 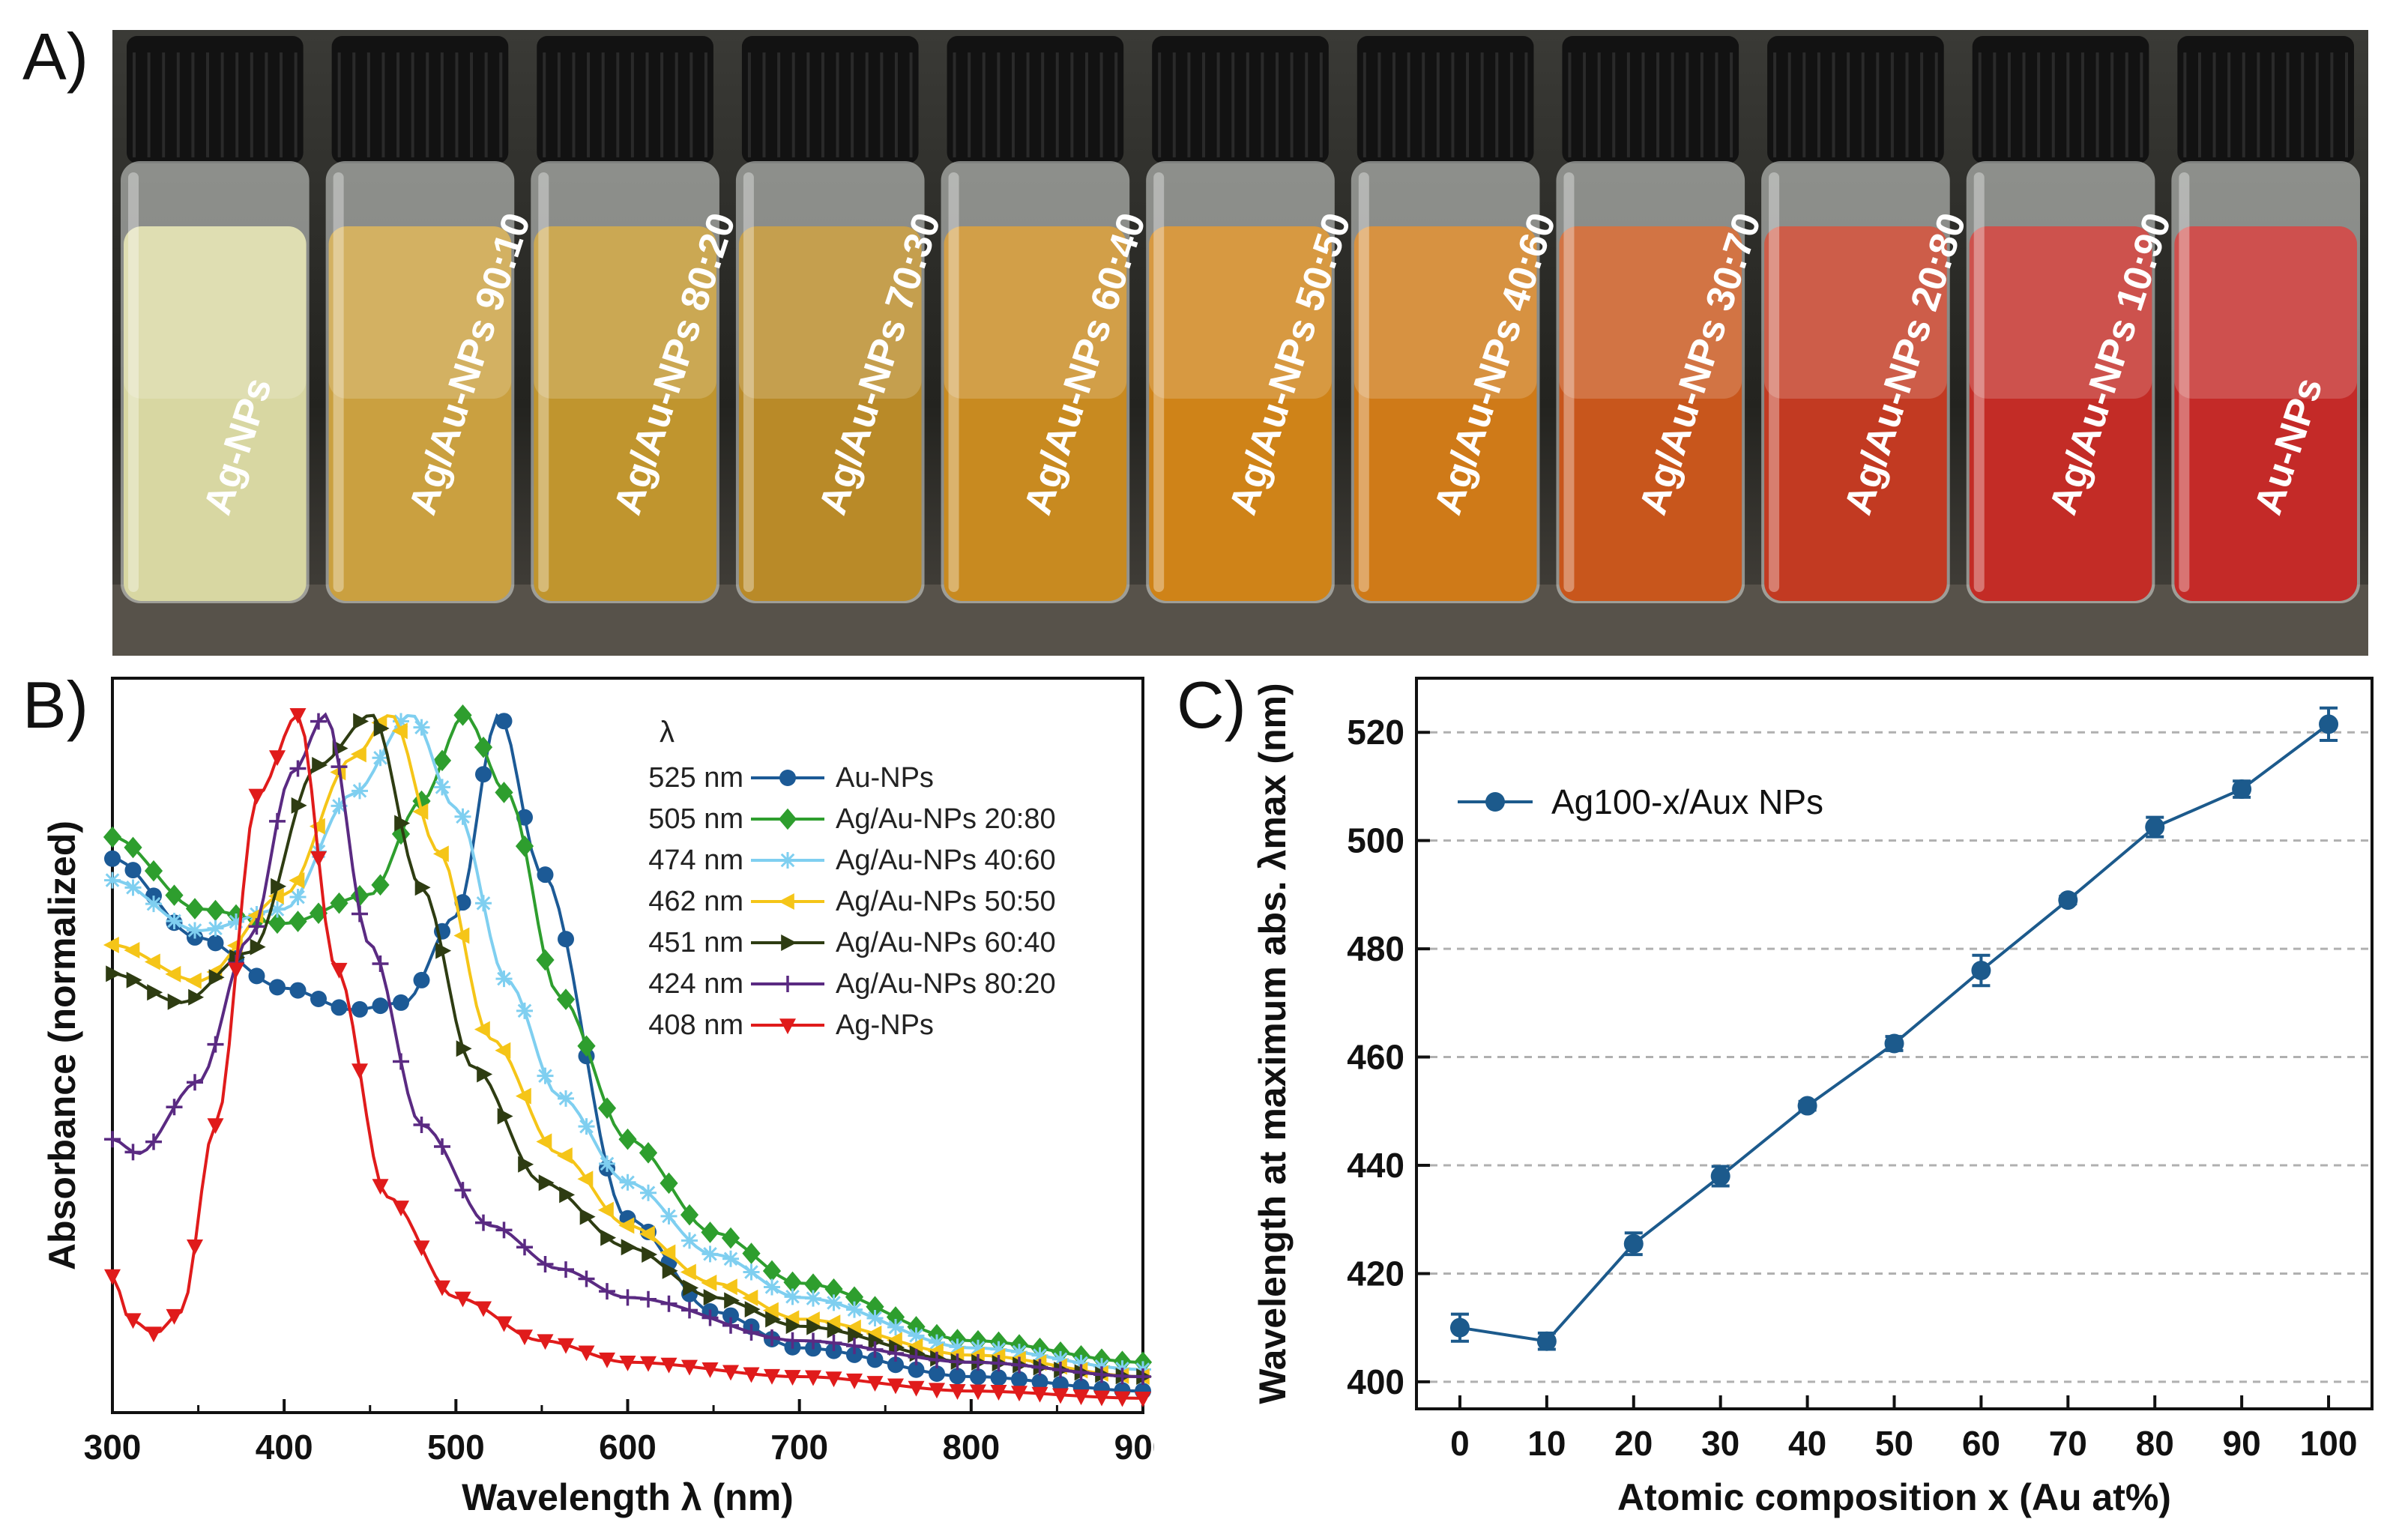 I want to click on glass-highlight, so click(x=1363, y=382).